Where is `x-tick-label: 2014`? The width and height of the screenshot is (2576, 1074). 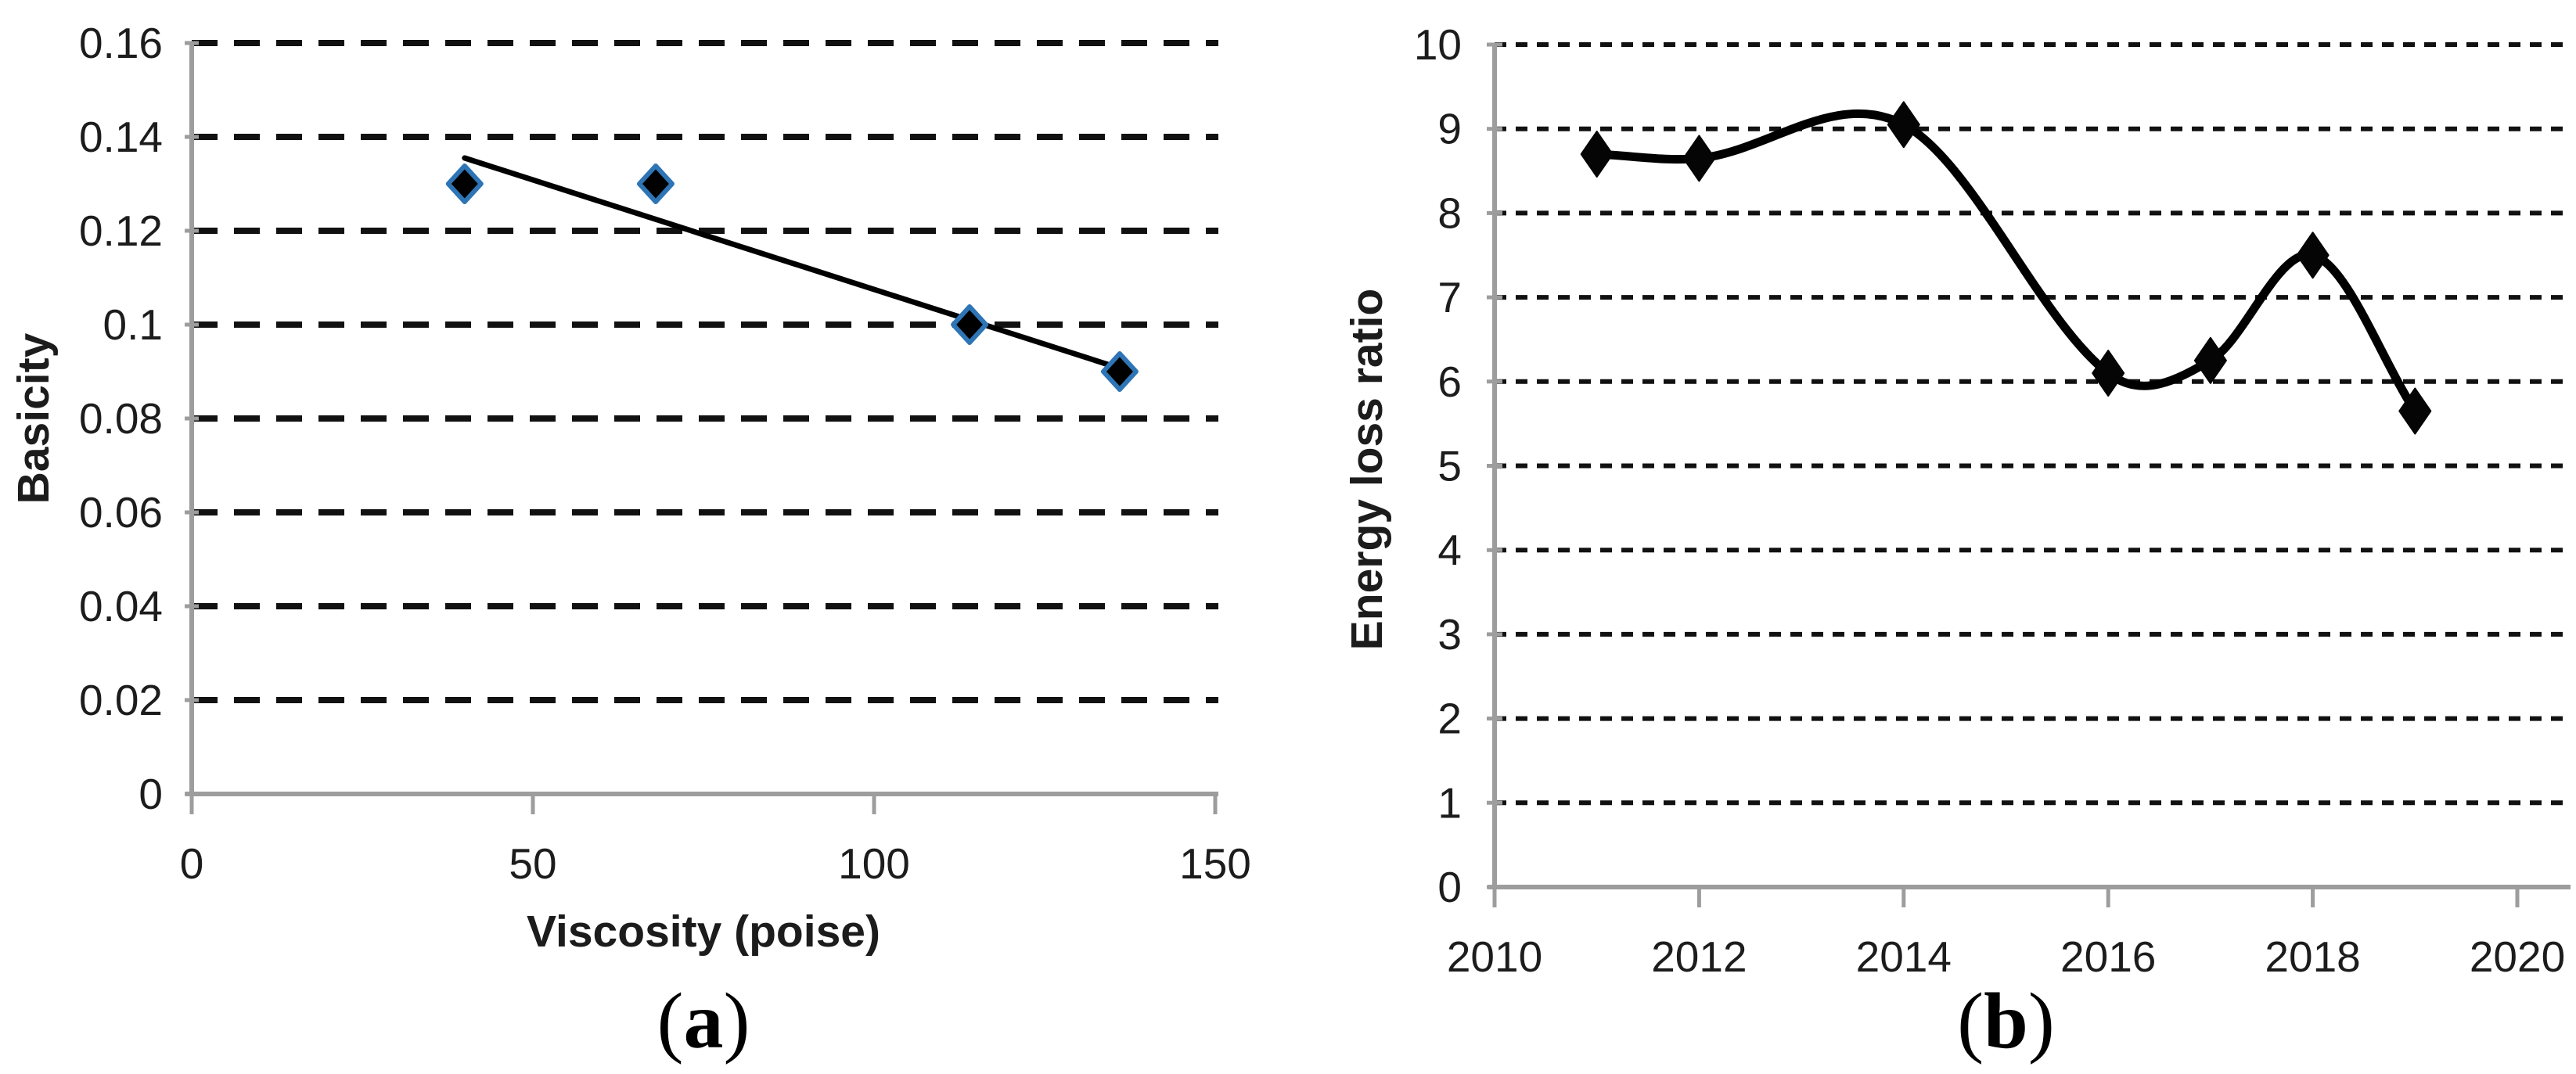
x-tick-label: 2014 is located at coordinates (1904, 956).